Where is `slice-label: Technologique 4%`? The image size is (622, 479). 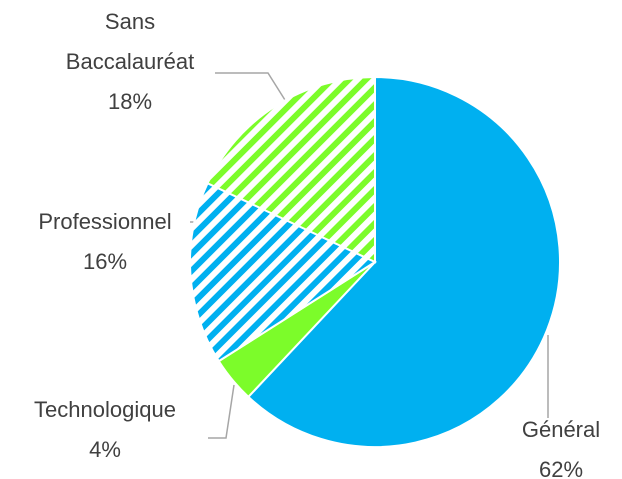
slice-label: Technologique 4% is located at coordinates (105, 430).